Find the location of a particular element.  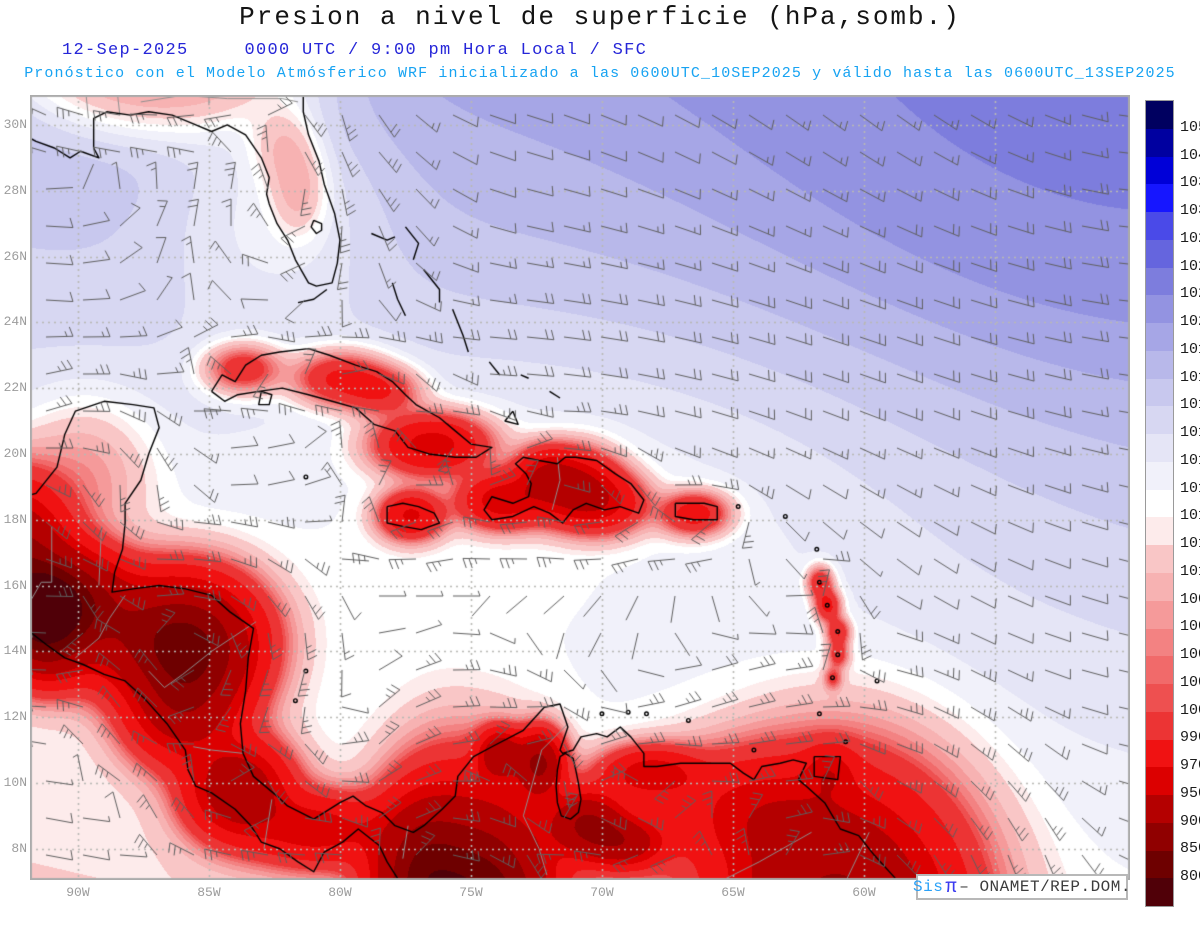

colorbar-level-label: 850 is located at coordinates (1190, 849).